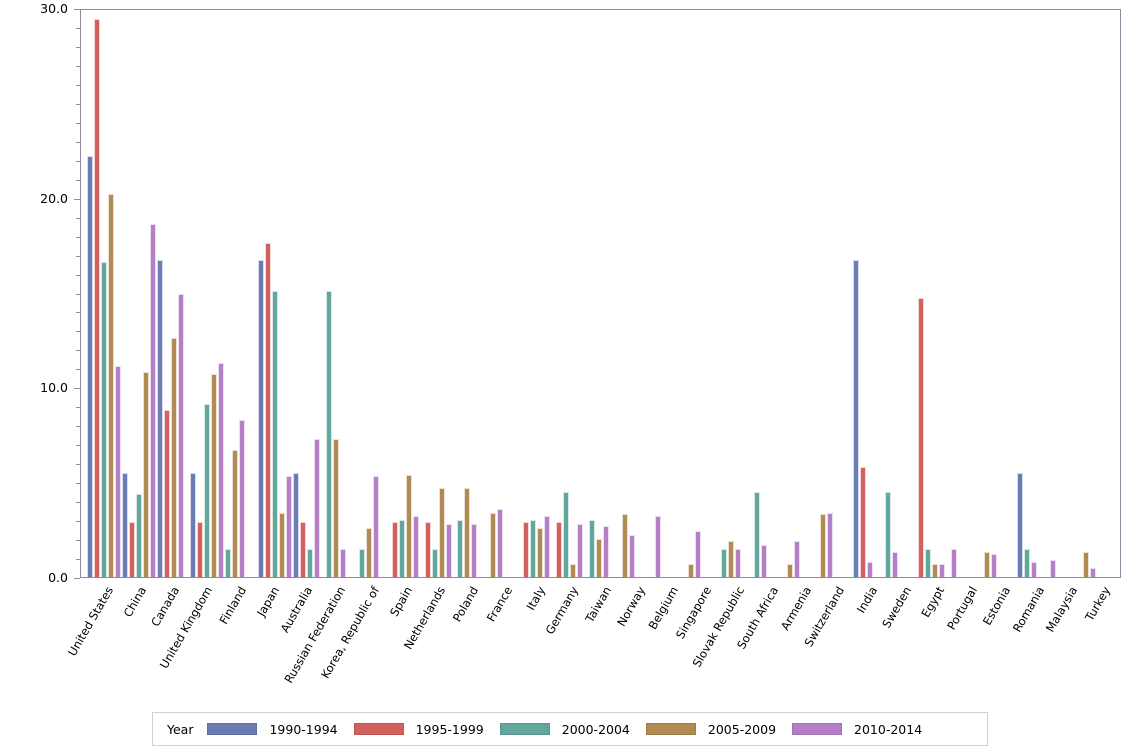 Image resolution: width=1134 pixels, height=756 pixels. Describe the element at coordinates (400, 601) in the screenshot. I see `x-axis-tick-label-text: Spain` at that location.